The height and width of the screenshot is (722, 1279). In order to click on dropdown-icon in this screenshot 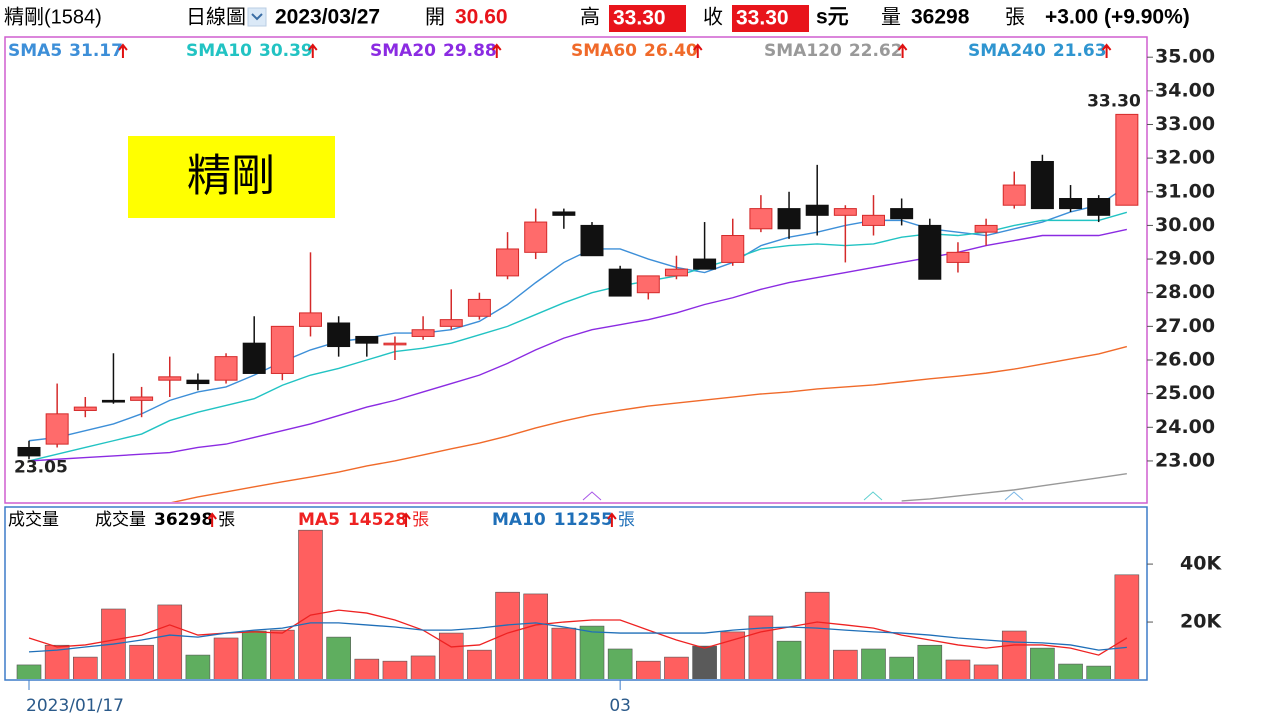, I will do `click(257, 17)`.